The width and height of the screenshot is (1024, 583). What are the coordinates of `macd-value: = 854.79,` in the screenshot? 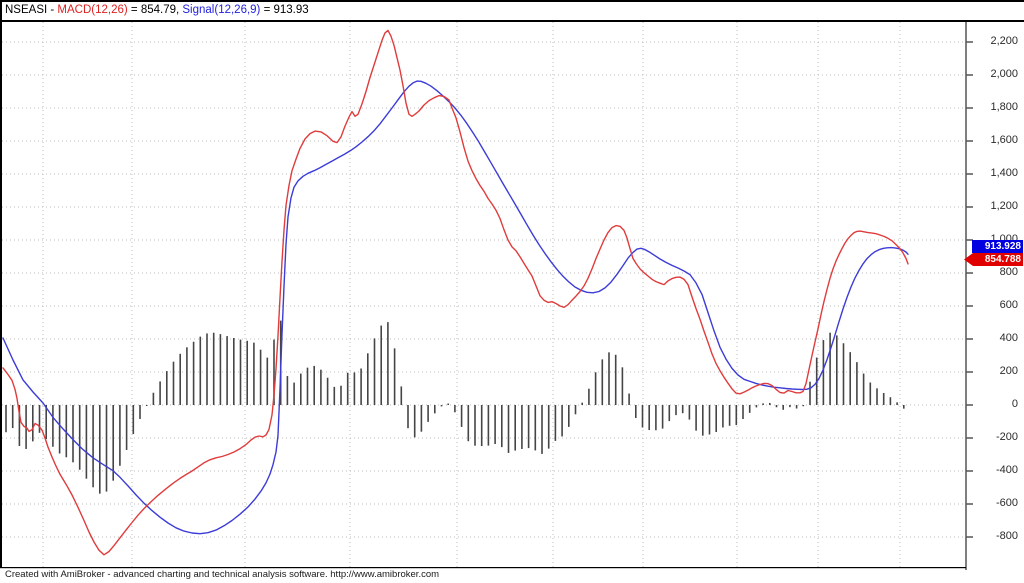 It's located at (155, 10).